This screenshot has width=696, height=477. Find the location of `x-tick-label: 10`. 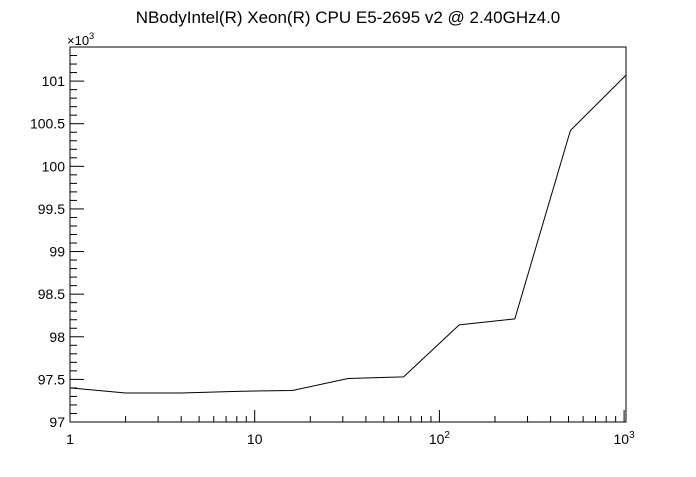

x-tick-label: 10 is located at coordinates (255, 439).